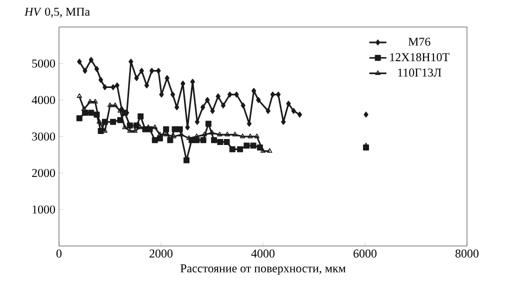 The width and height of the screenshot is (516, 291). Describe the element at coordinates (44, 63) in the screenshot. I see `y-tick-label: 5000` at that location.